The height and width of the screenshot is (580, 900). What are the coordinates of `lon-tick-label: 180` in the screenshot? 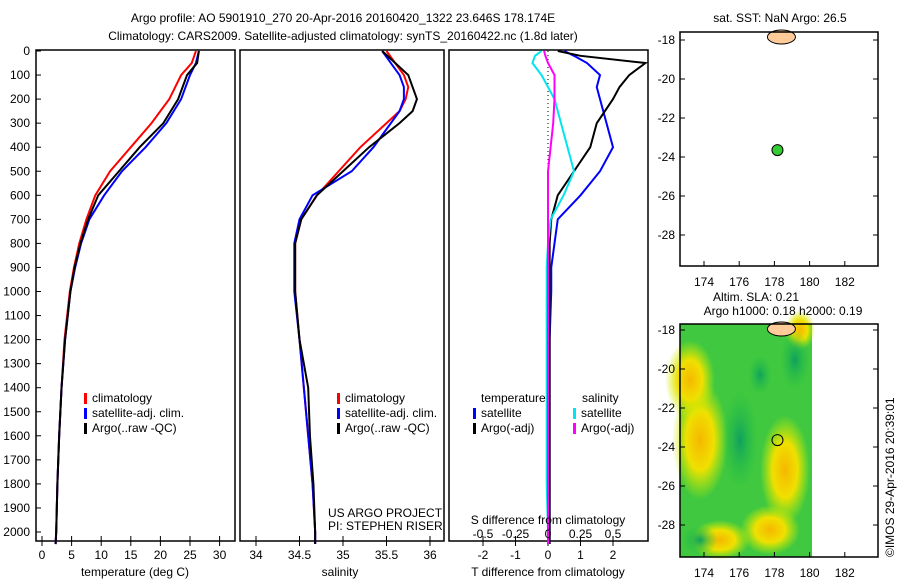 It's located at (810, 573).